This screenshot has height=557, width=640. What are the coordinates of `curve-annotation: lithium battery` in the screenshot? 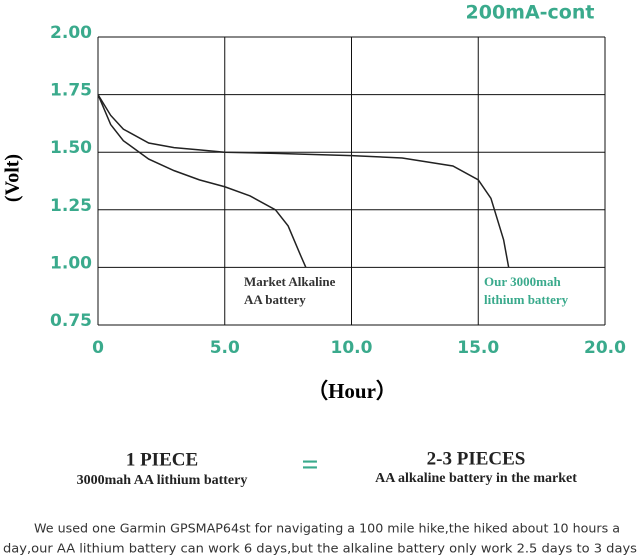 It's located at (526, 299).